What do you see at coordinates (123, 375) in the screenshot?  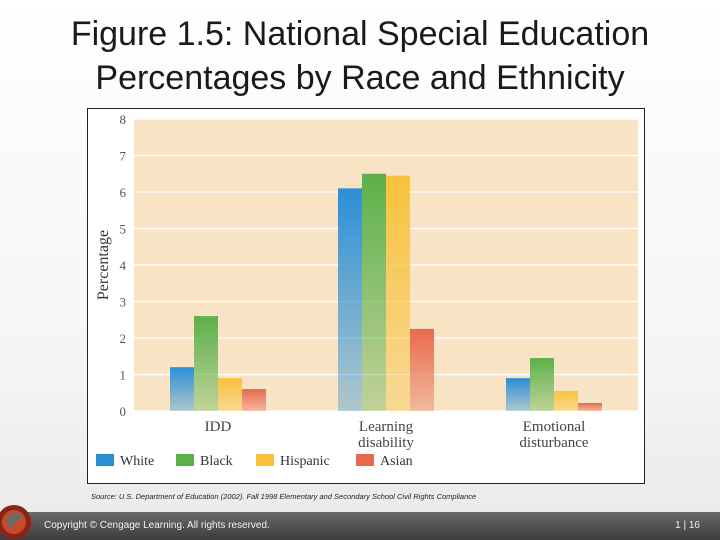 I see `y-tick-label: 1` at bounding box center [123, 375].